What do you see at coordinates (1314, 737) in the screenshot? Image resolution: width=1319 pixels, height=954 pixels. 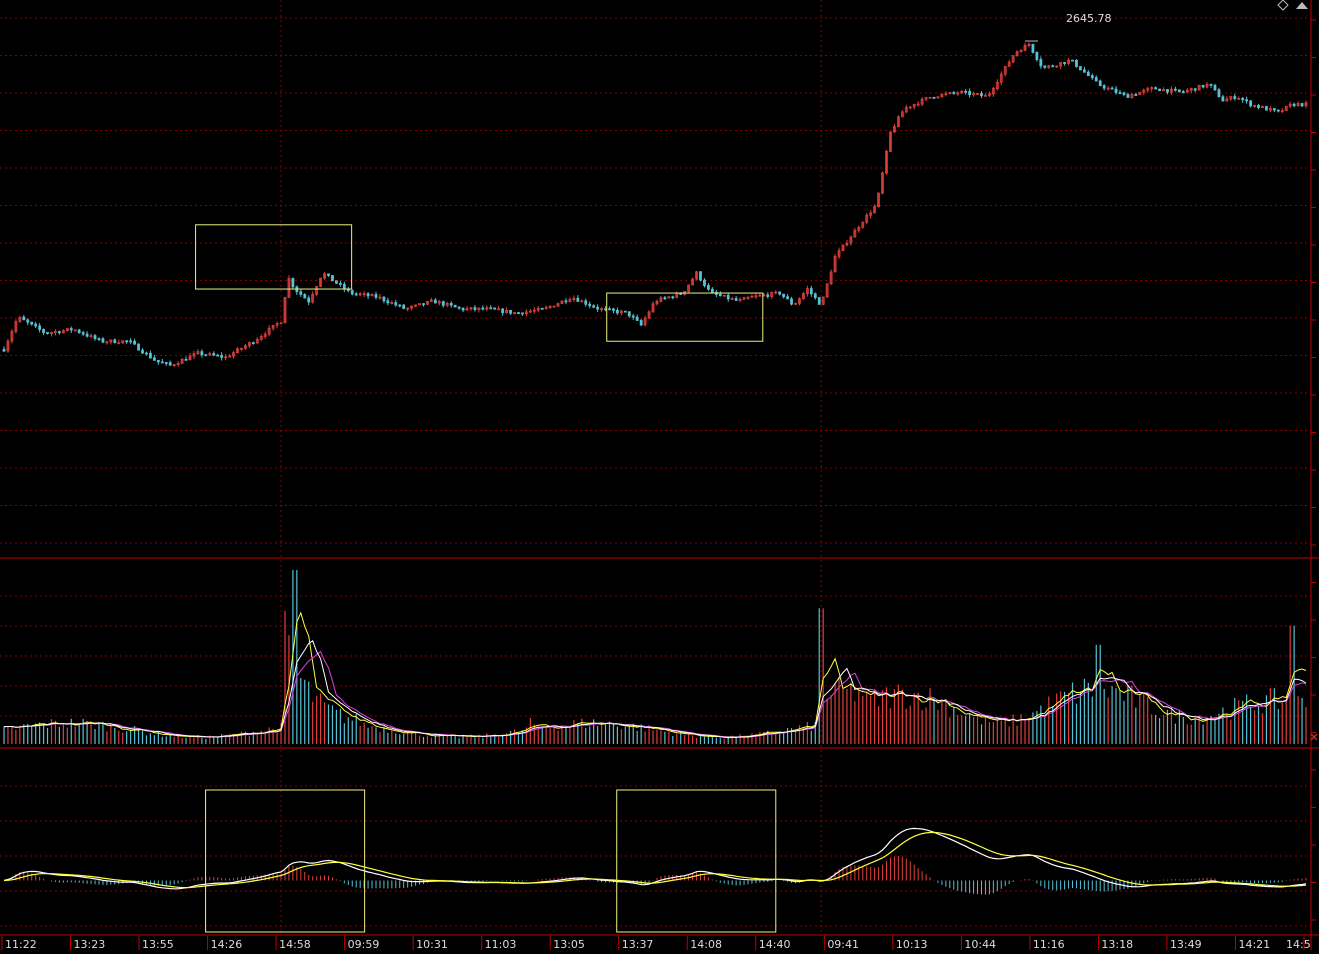 I see `x-close-icon` at bounding box center [1314, 737].